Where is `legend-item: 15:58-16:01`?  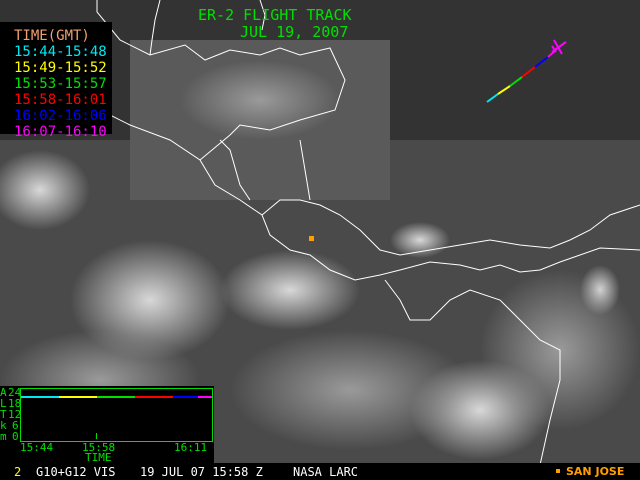 legend-item: 15:58-16:01 is located at coordinates (60, 100).